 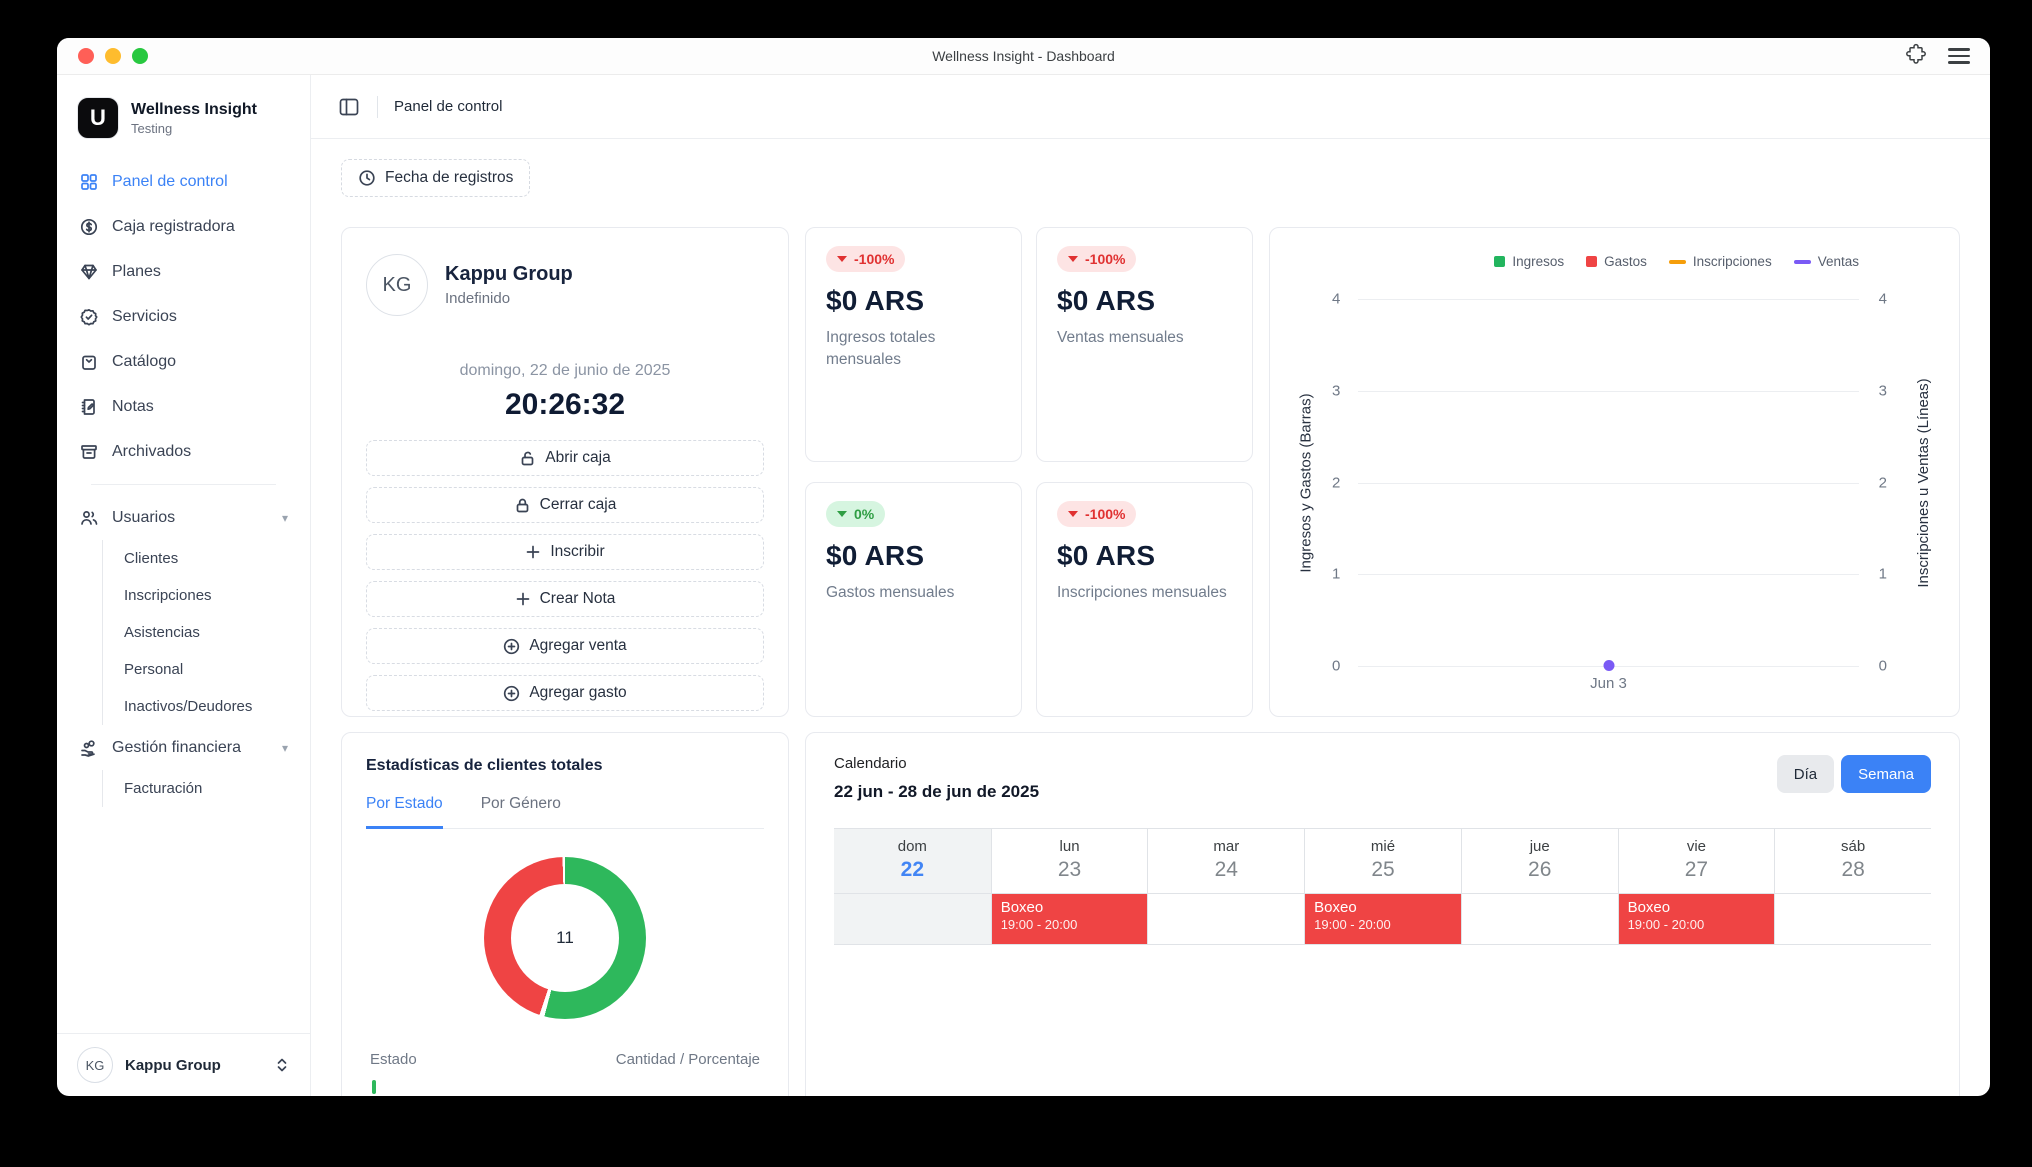 I want to click on tab-por-estado: Por Estado, so click(x=404, y=812).